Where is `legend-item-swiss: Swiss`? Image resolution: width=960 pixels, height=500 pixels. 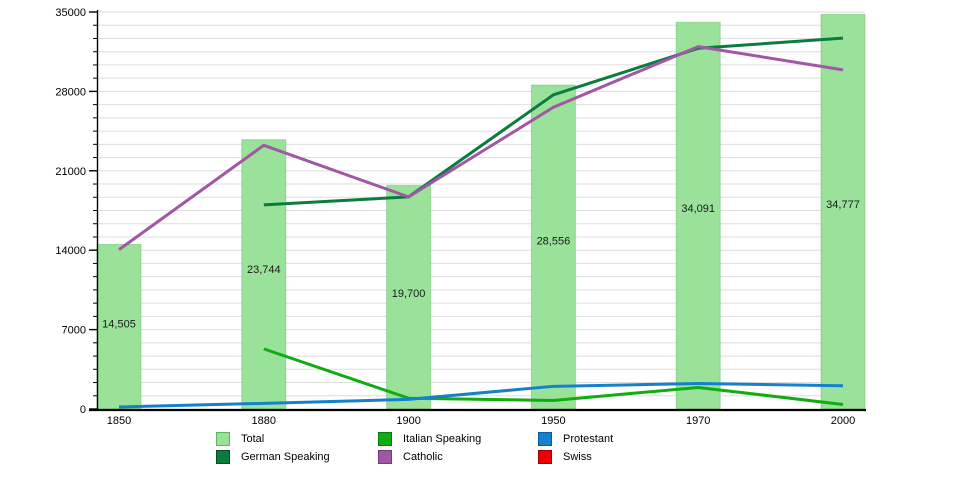
legend-item-swiss: Swiss is located at coordinates (575, 457).